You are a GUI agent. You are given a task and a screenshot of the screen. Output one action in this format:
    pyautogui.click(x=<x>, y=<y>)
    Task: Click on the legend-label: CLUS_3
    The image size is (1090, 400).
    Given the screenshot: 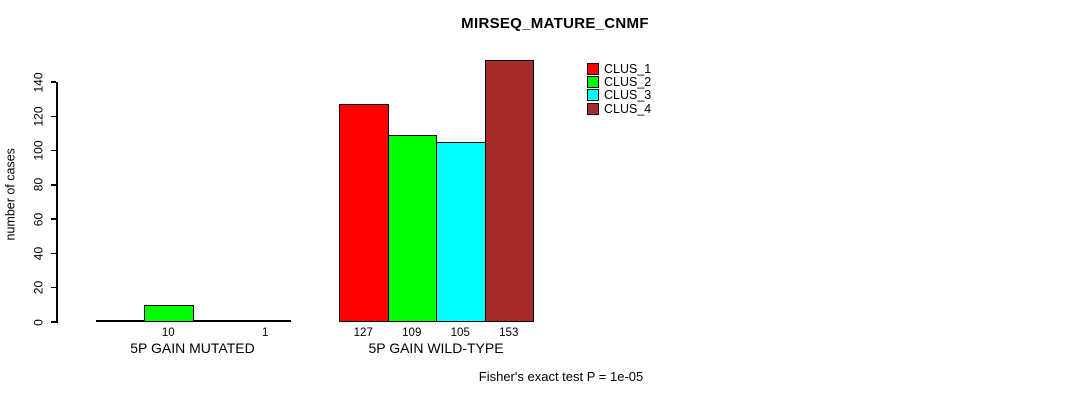 What is the action you would take?
    pyautogui.click(x=628, y=95)
    